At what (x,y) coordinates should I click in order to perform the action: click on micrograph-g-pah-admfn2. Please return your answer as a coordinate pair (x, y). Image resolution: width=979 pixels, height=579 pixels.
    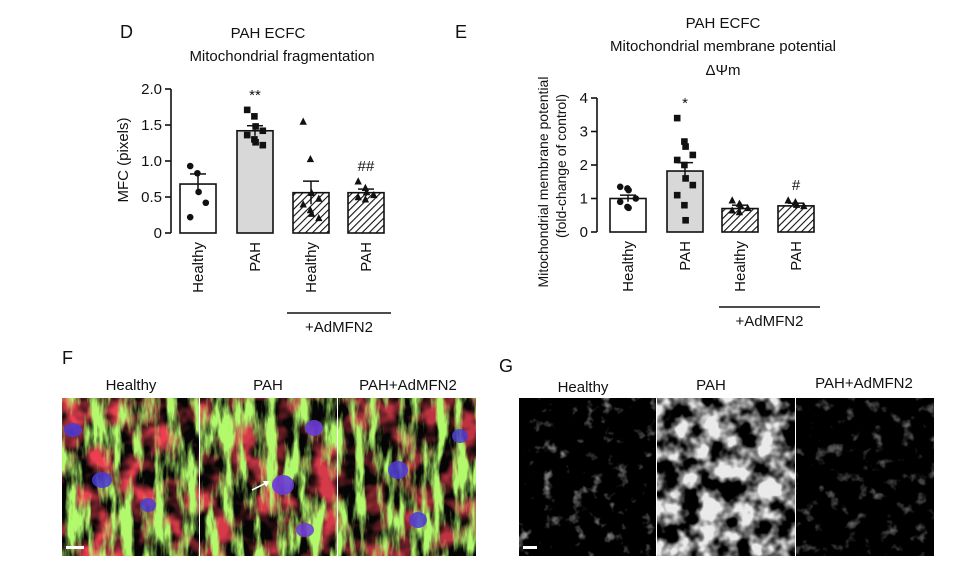
    Looking at the image, I should click on (865, 477).